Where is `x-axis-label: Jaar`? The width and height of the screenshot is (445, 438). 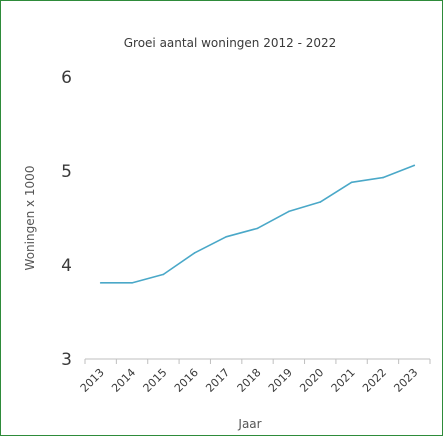
x-axis-label: Jaar is located at coordinates (249, 424).